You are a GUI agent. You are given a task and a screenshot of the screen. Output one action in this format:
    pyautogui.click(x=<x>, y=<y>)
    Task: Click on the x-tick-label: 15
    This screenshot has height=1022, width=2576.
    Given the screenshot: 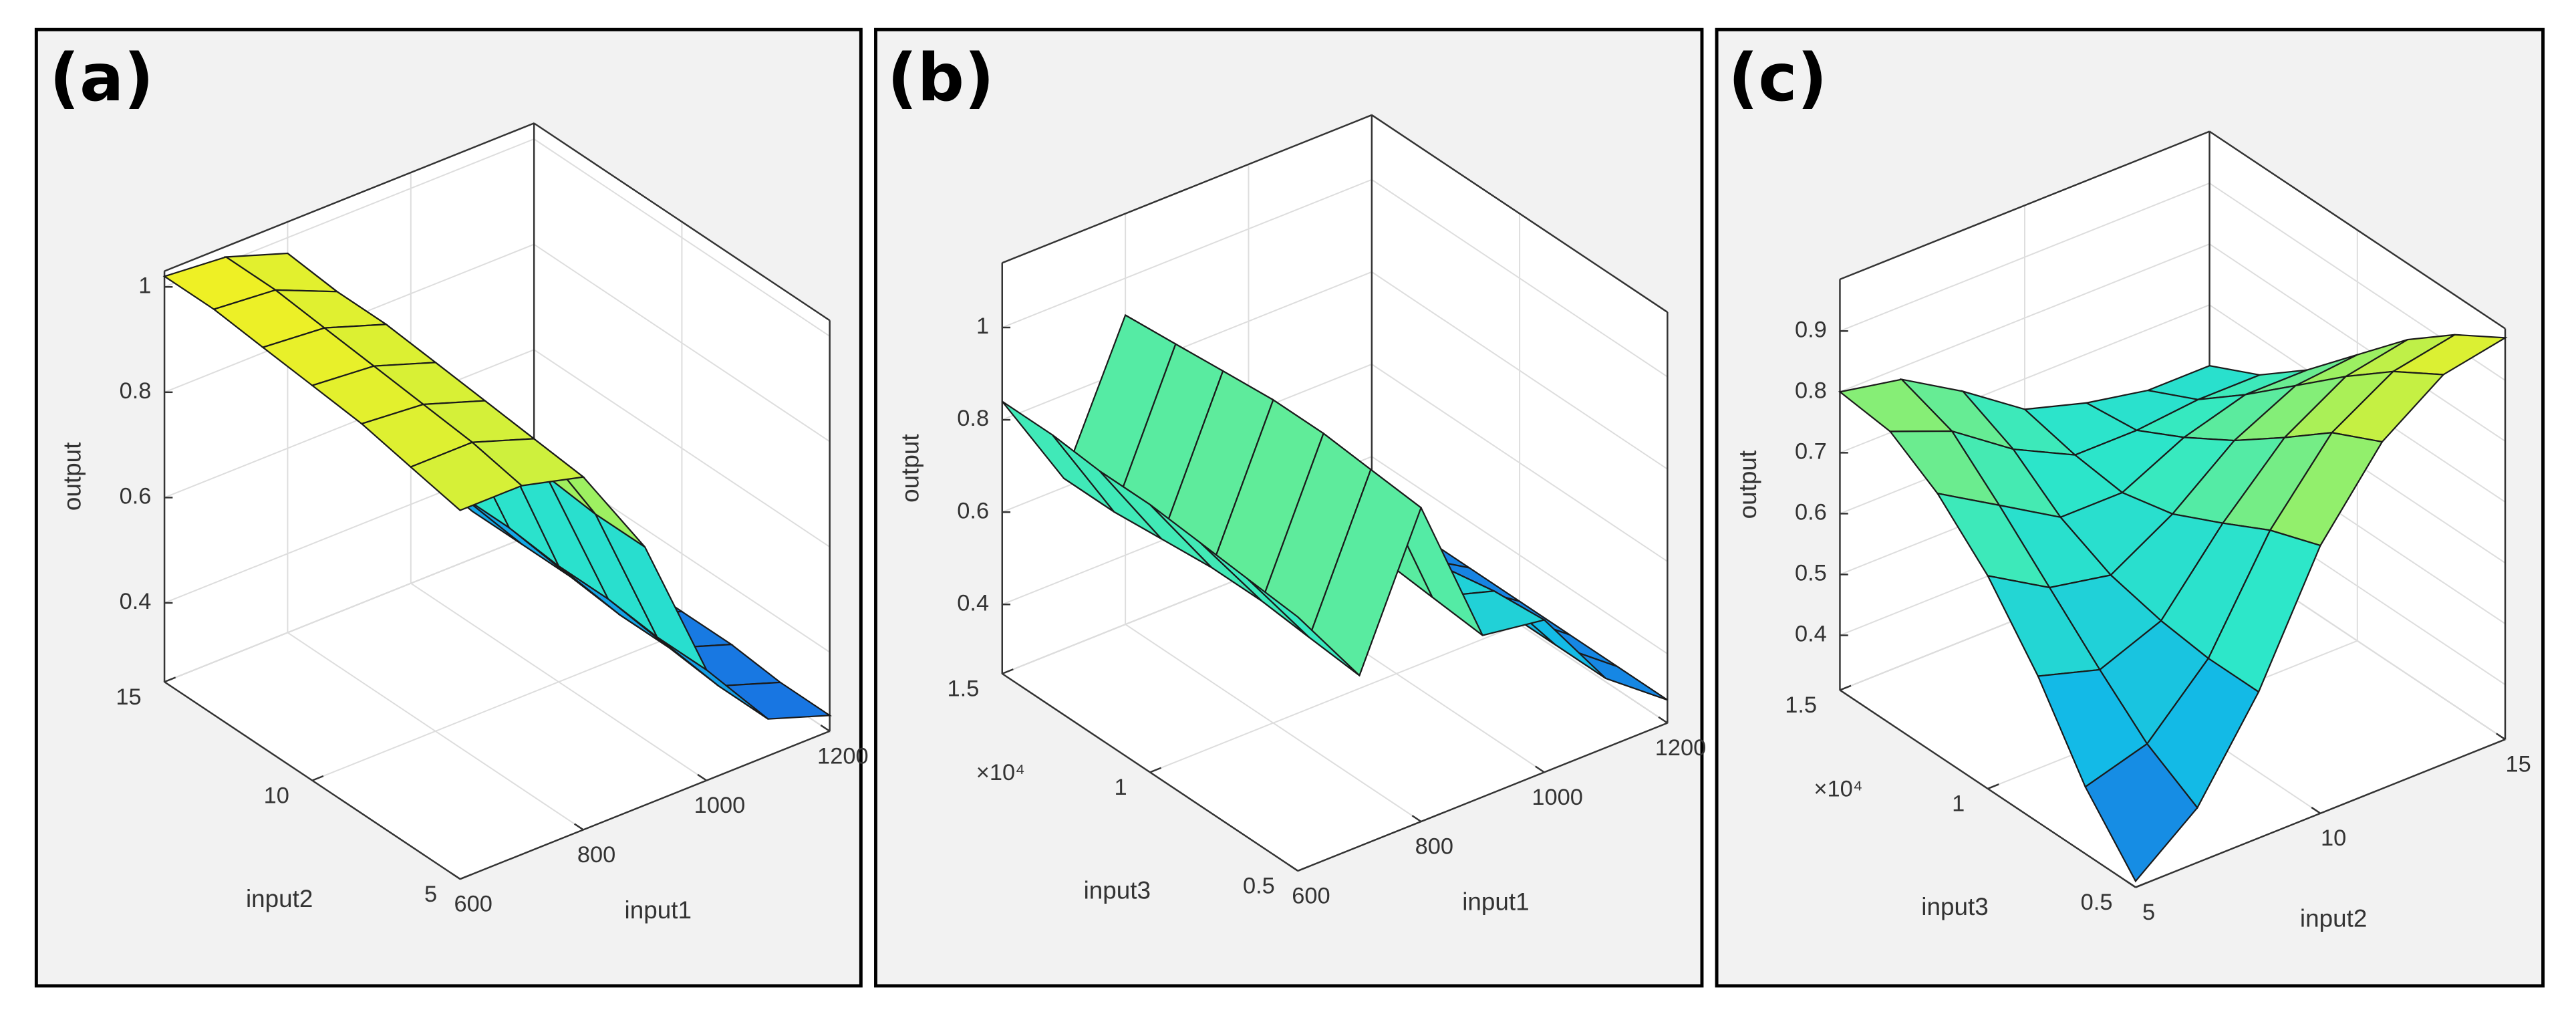 What is the action you would take?
    pyautogui.click(x=2518, y=764)
    